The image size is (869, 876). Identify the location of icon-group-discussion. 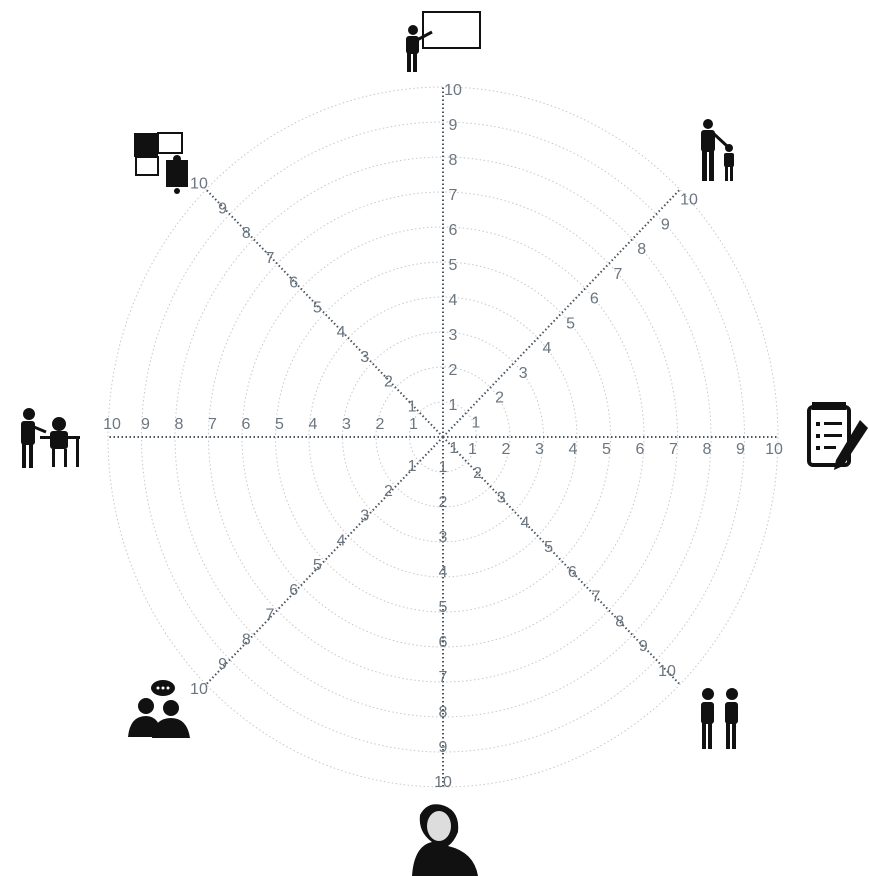
(159, 709).